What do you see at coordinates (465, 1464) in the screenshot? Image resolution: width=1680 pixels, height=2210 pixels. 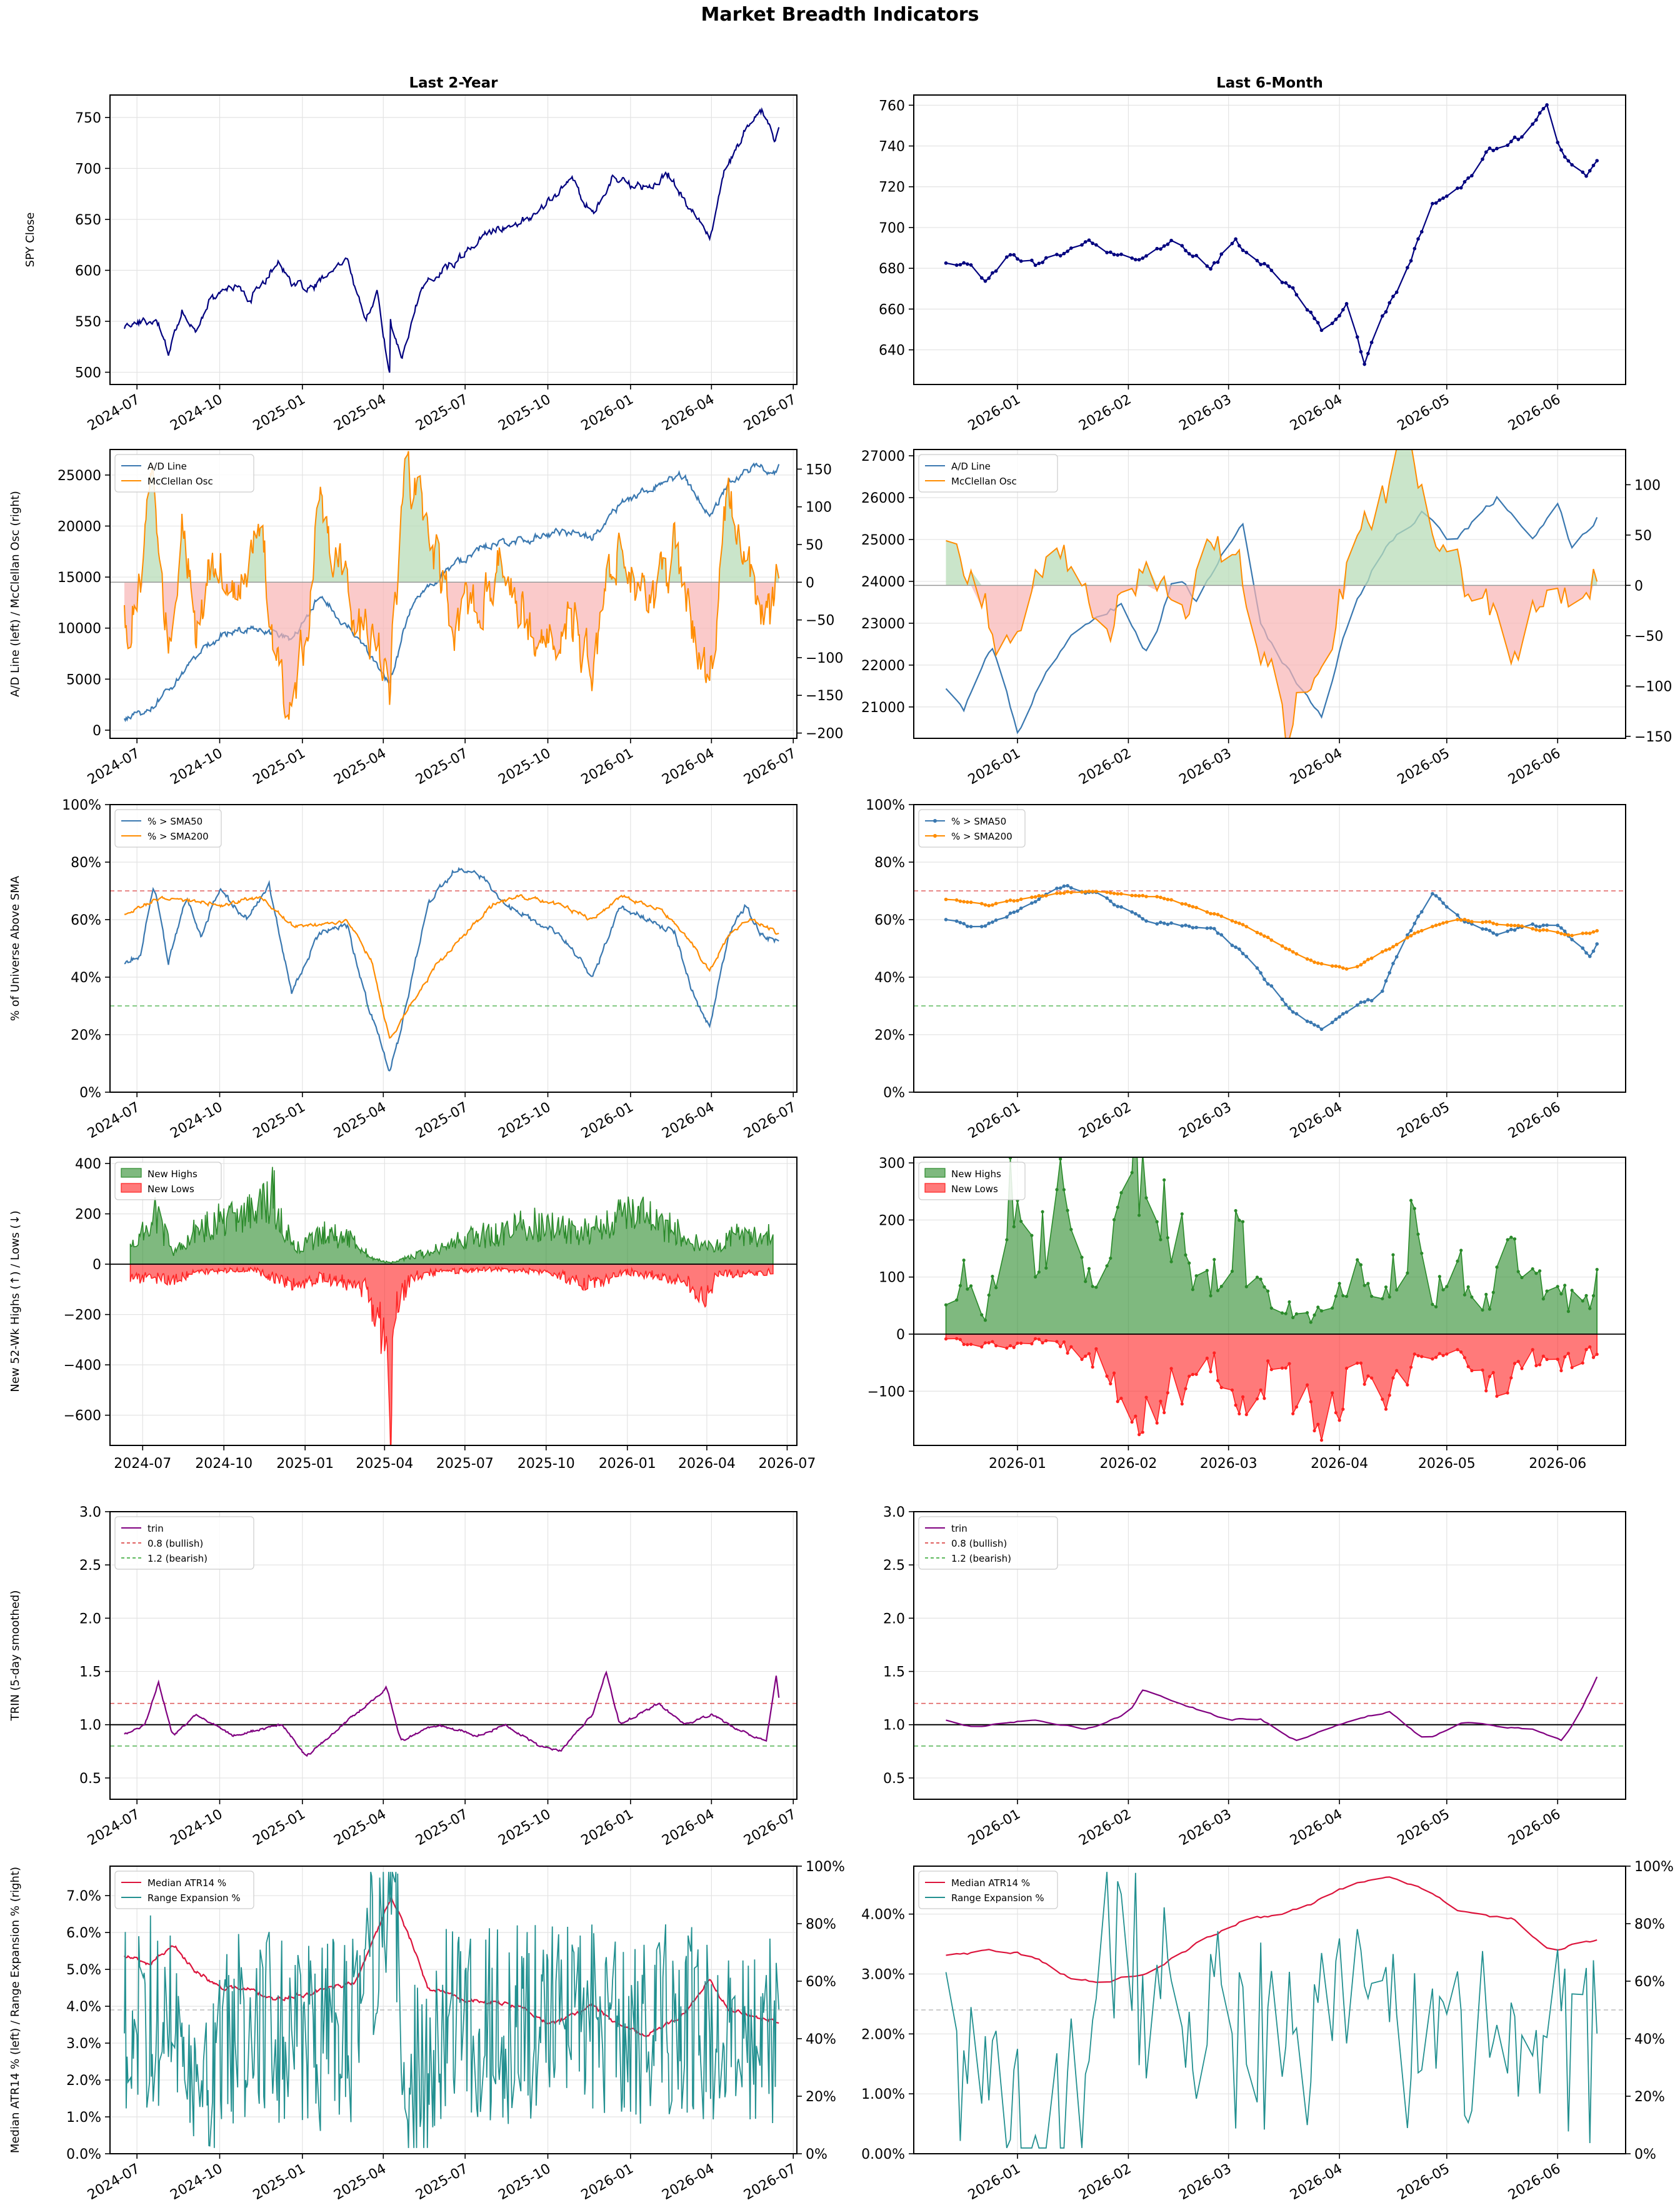 I see `x-tick-label: 2025-07` at bounding box center [465, 1464].